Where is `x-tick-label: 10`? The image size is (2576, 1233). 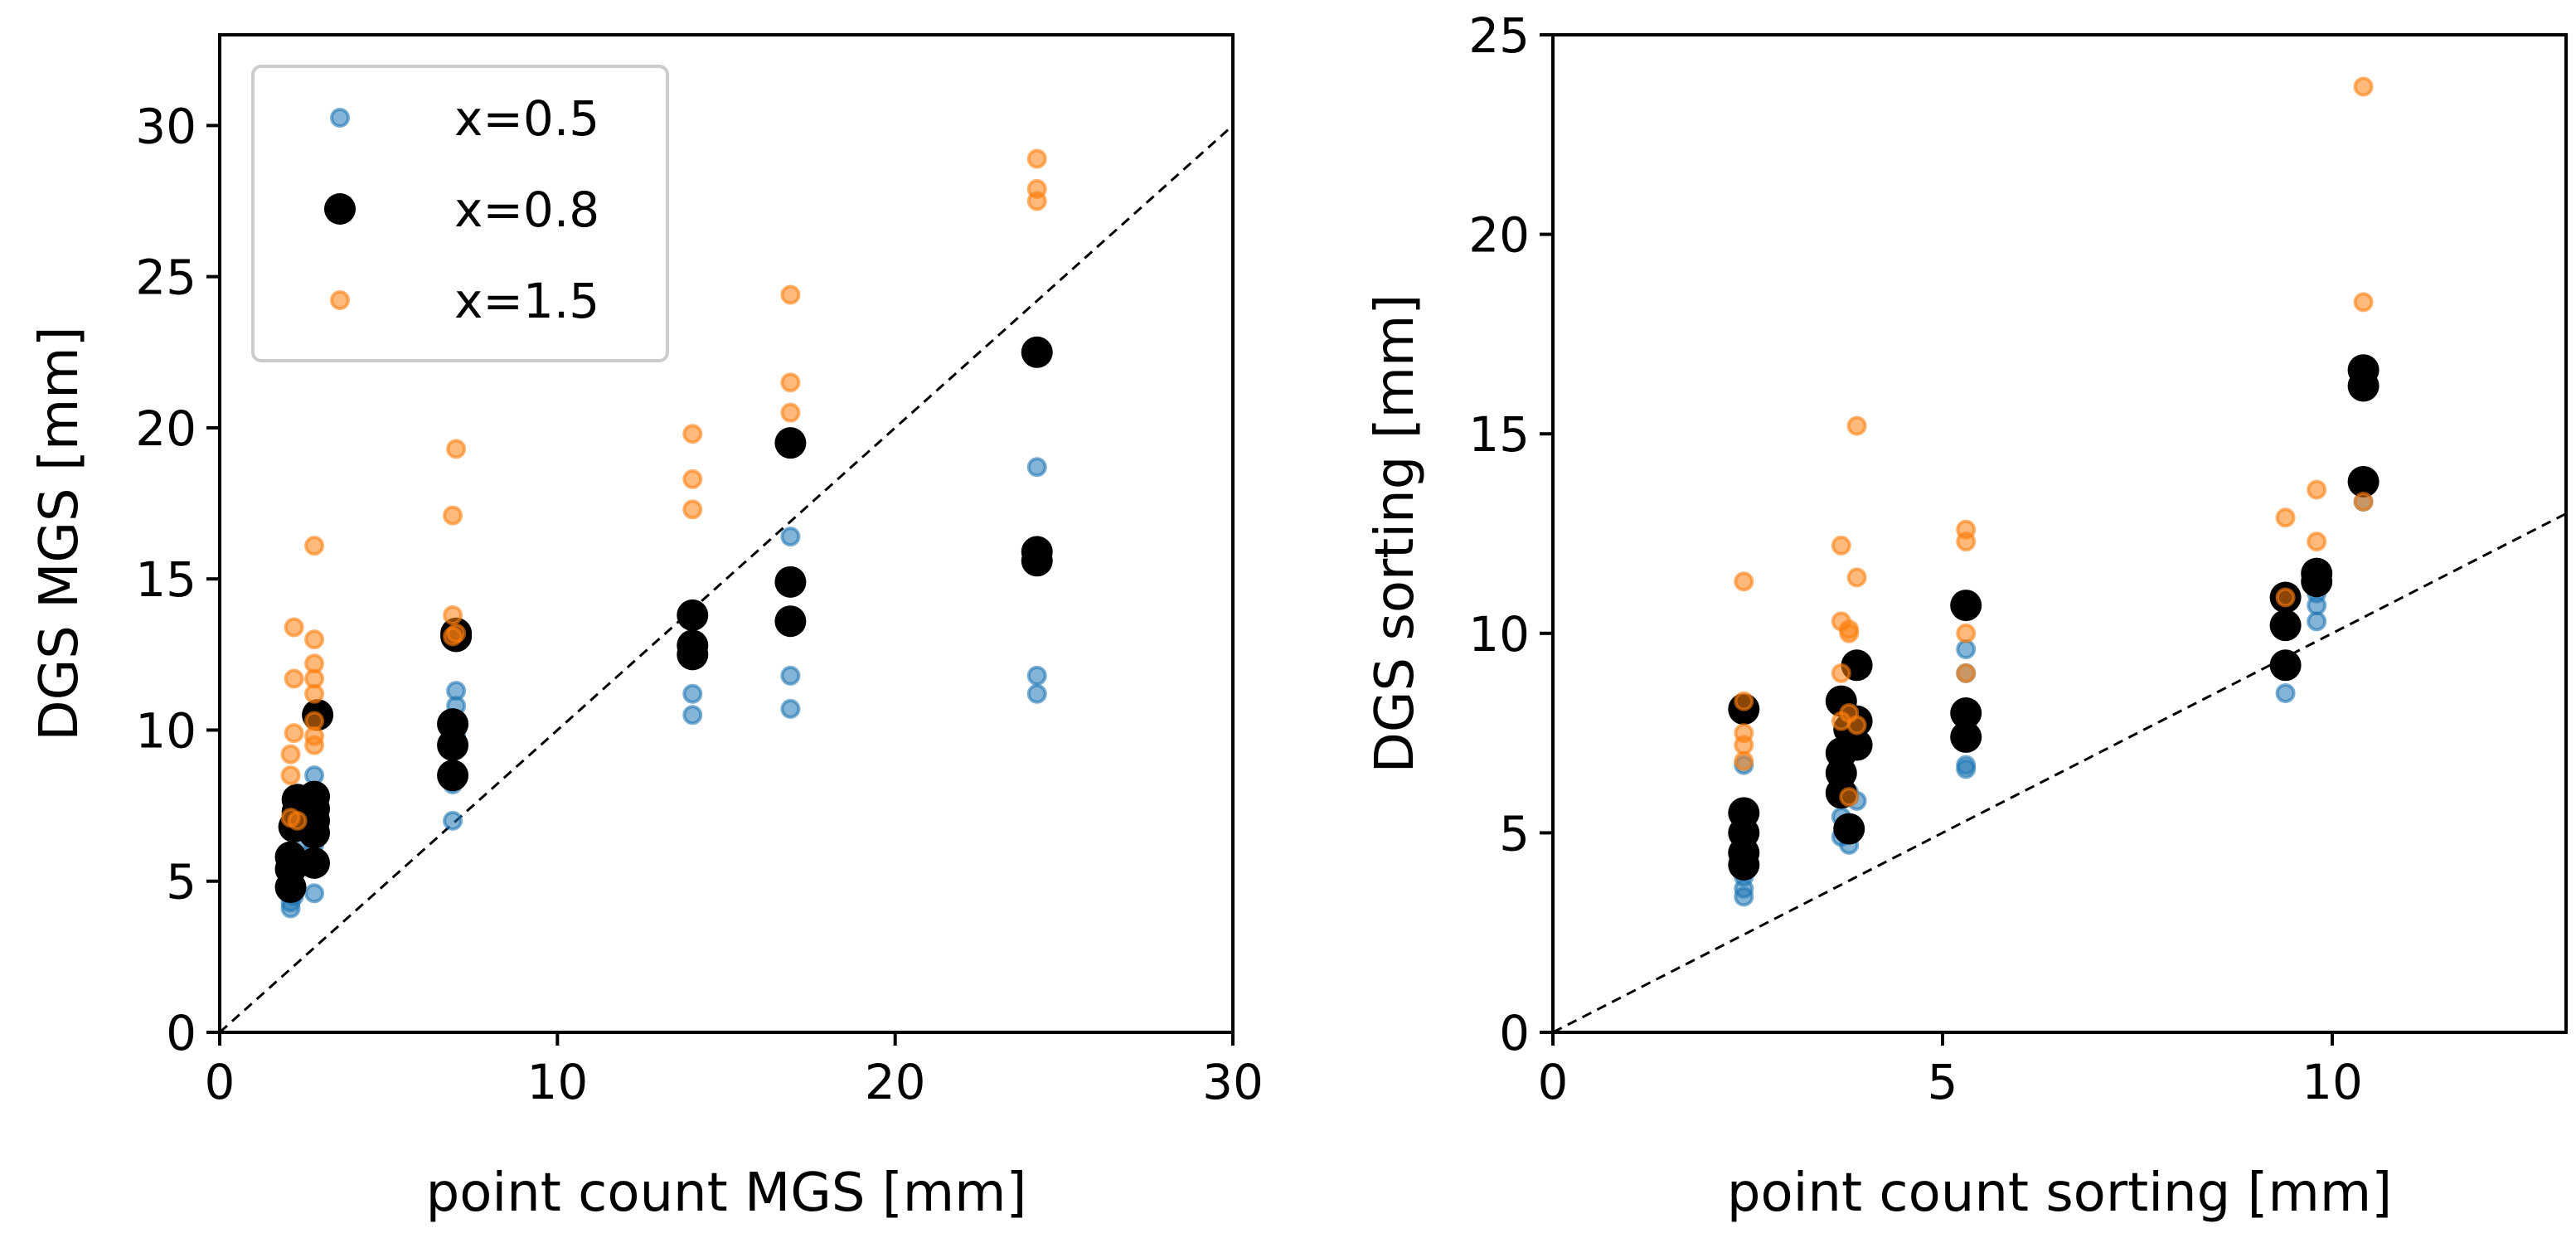 x-tick-label: 10 is located at coordinates (2332, 1082).